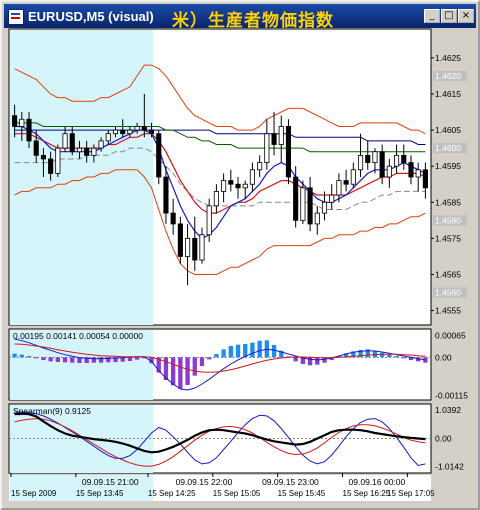  I want to click on spearman-axis-label: 0.00, so click(443, 439).